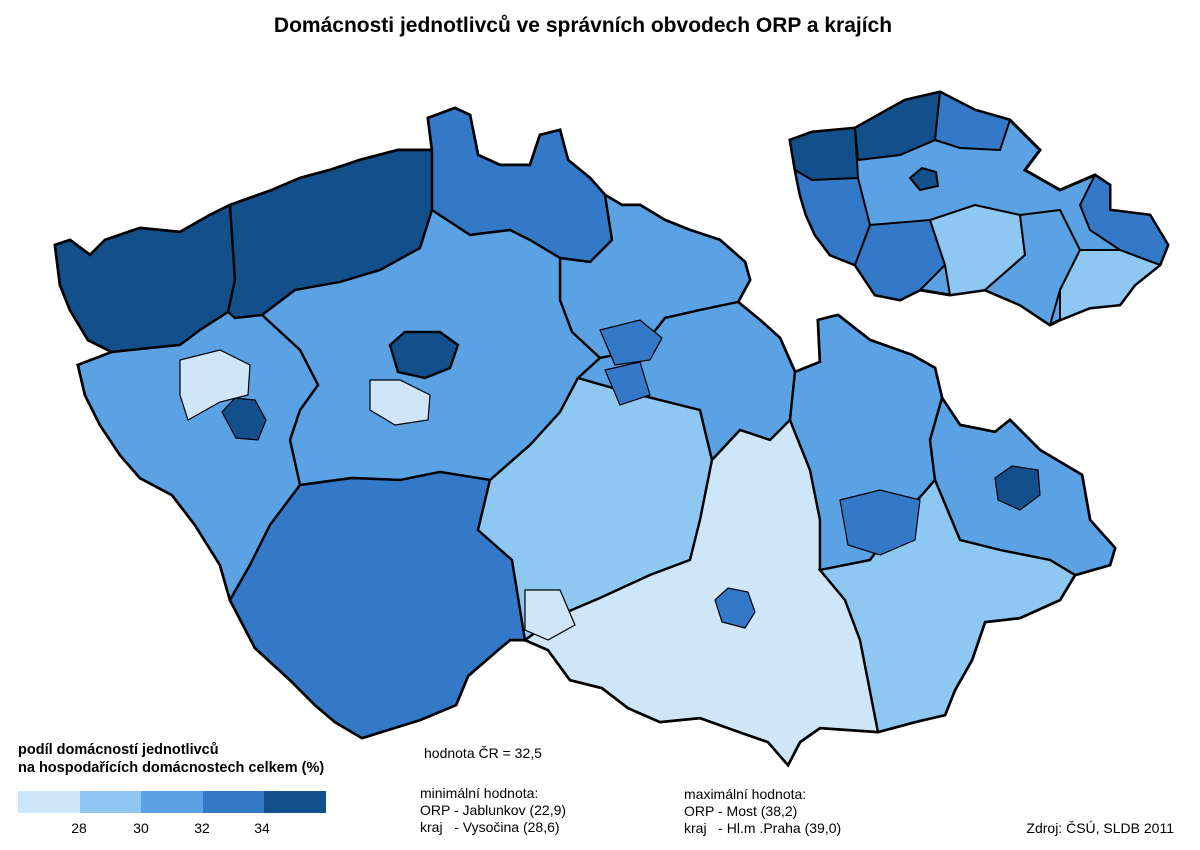 The image size is (1200, 850). I want to click on legend-swatches, so click(172, 802).